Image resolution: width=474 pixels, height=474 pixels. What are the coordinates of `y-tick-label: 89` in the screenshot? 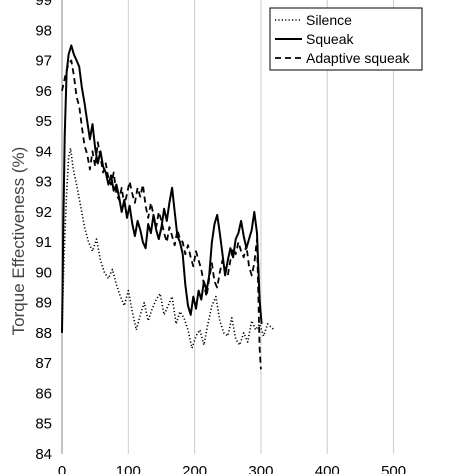 It's located at (43, 303).